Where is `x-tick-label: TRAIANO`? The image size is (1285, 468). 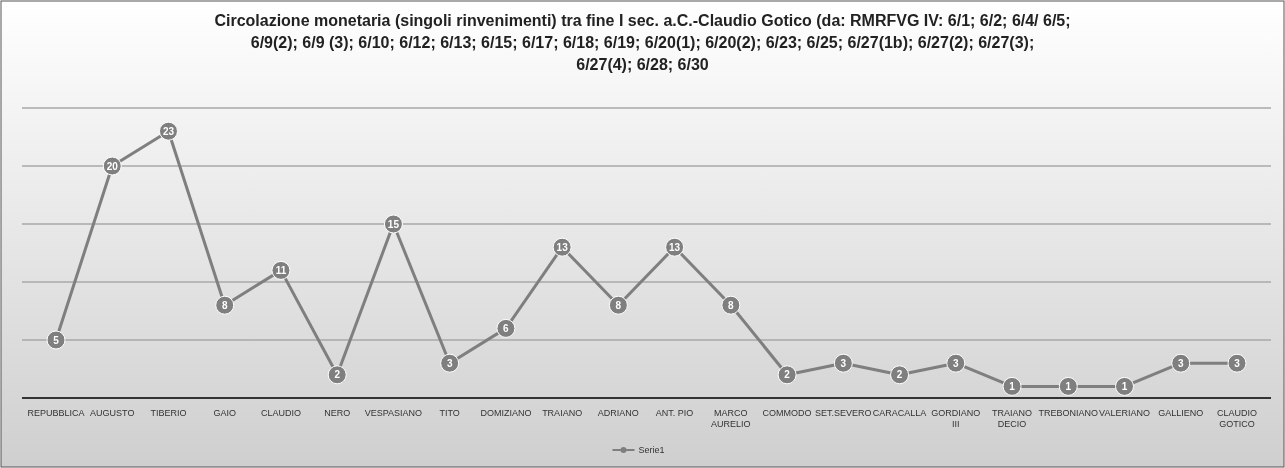
x-tick-label: TRAIANO is located at coordinates (562, 413).